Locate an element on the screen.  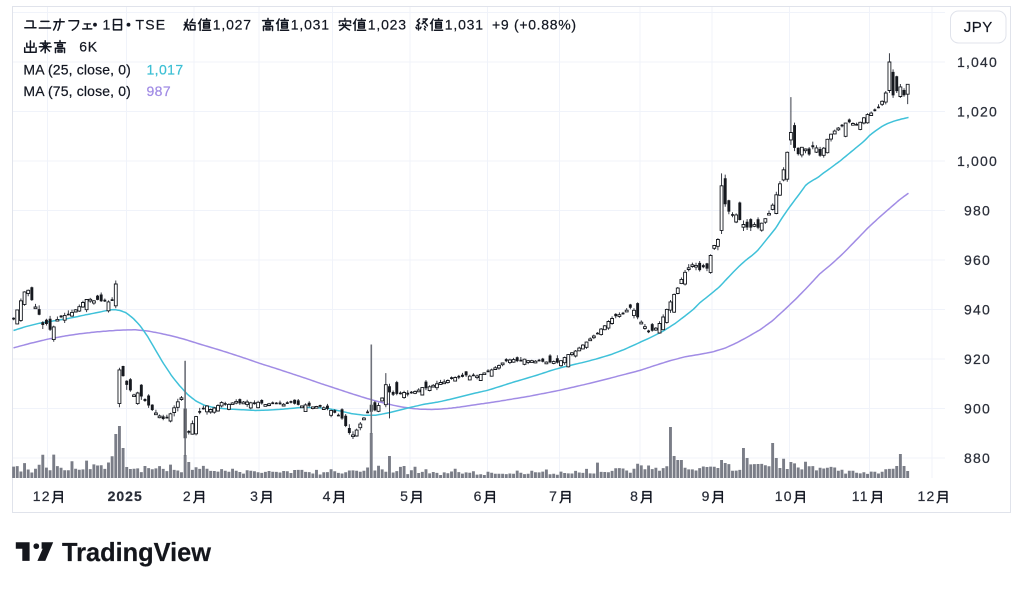
svg-text: 940 is located at coordinates (977, 310).